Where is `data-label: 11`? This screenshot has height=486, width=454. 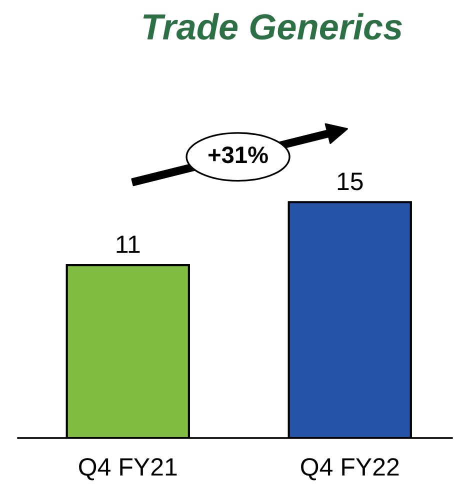 data-label: 11 is located at coordinates (128, 244).